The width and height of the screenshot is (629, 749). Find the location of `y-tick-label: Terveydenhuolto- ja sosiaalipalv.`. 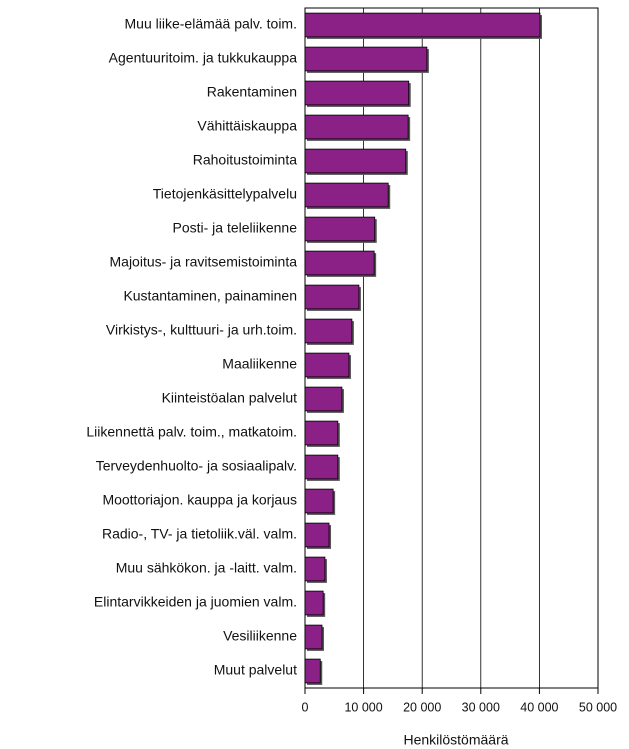

y-tick-label: Terveydenhuolto- ja sosiaalipalv. is located at coordinates (196, 466).